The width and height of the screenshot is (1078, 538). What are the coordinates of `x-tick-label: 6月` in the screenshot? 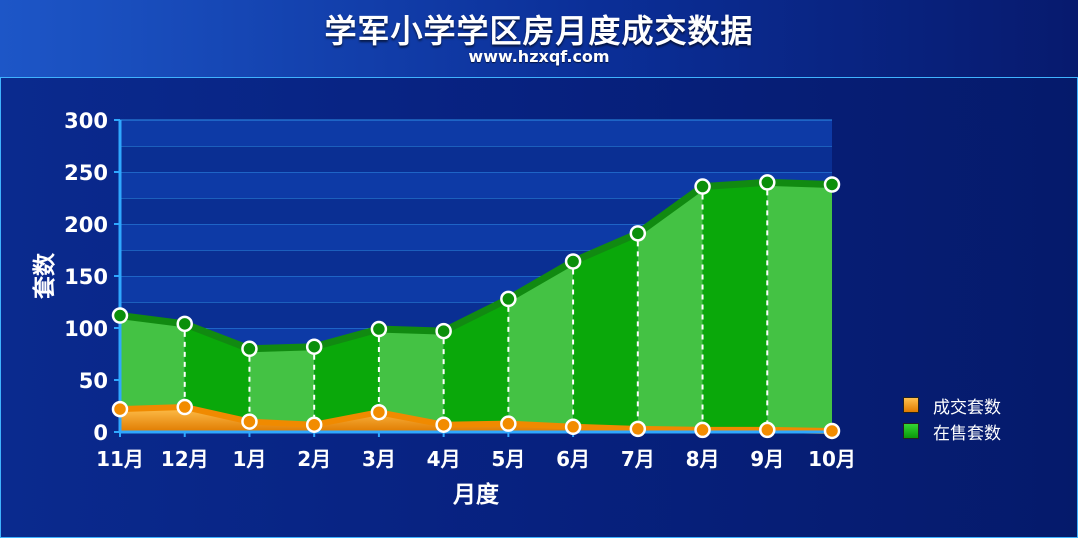 It's located at (573, 459).